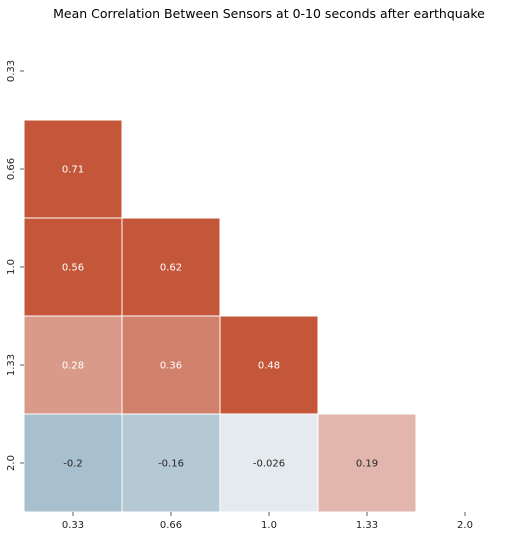 This screenshot has width=520, height=536. What do you see at coordinates (171, 525) in the screenshot?
I see `x-tick-label: 0.66` at bounding box center [171, 525].